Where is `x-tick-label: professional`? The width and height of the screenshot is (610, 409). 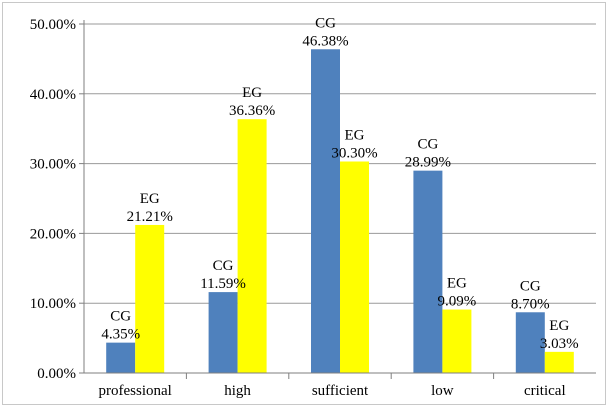 x-tick-label: professional is located at coordinates (135, 391).